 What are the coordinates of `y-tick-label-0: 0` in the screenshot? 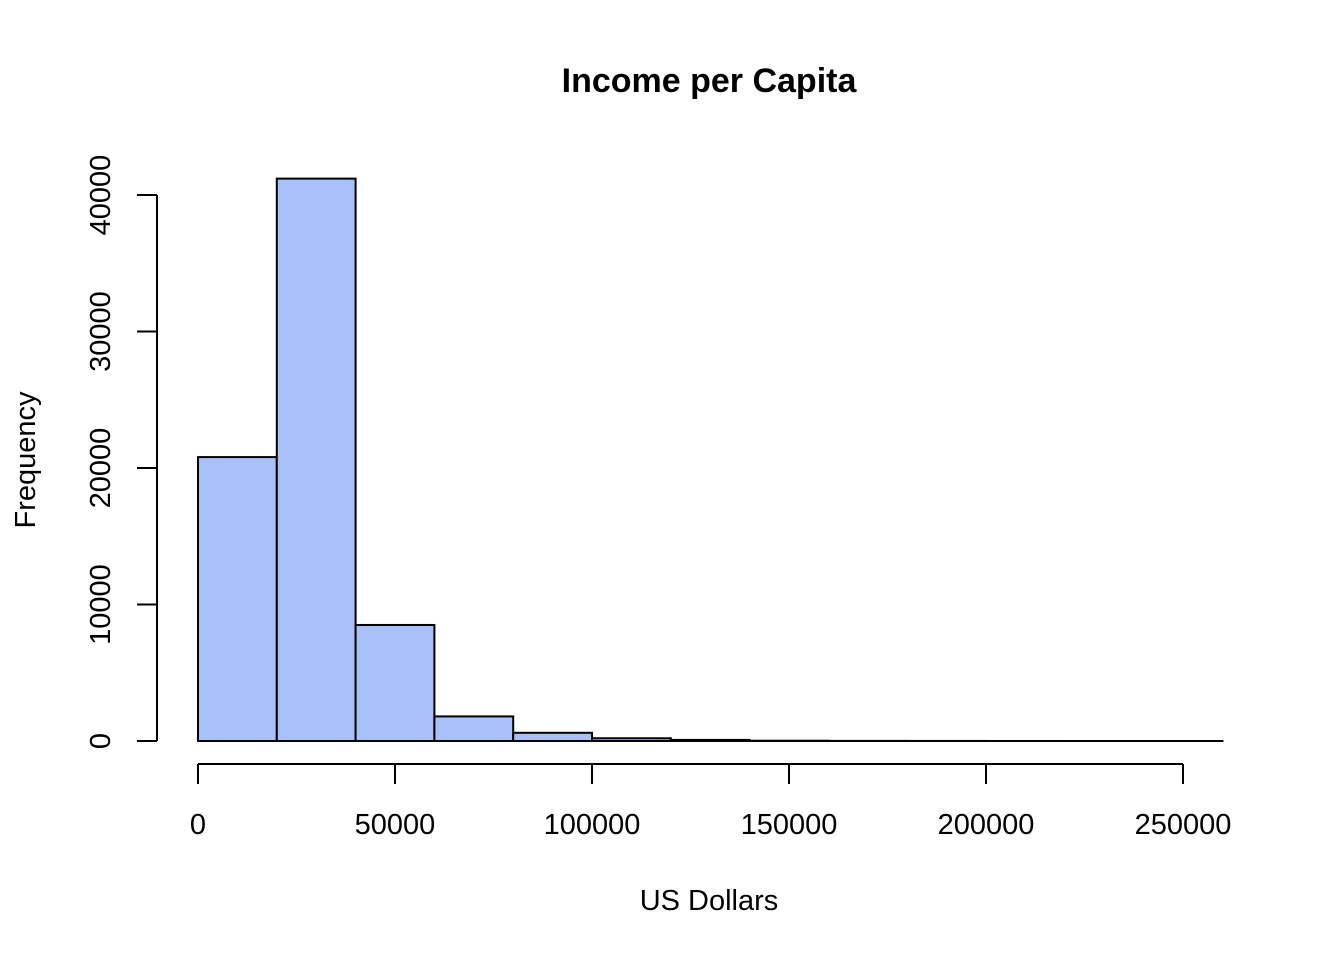 It's located at (101, 741).